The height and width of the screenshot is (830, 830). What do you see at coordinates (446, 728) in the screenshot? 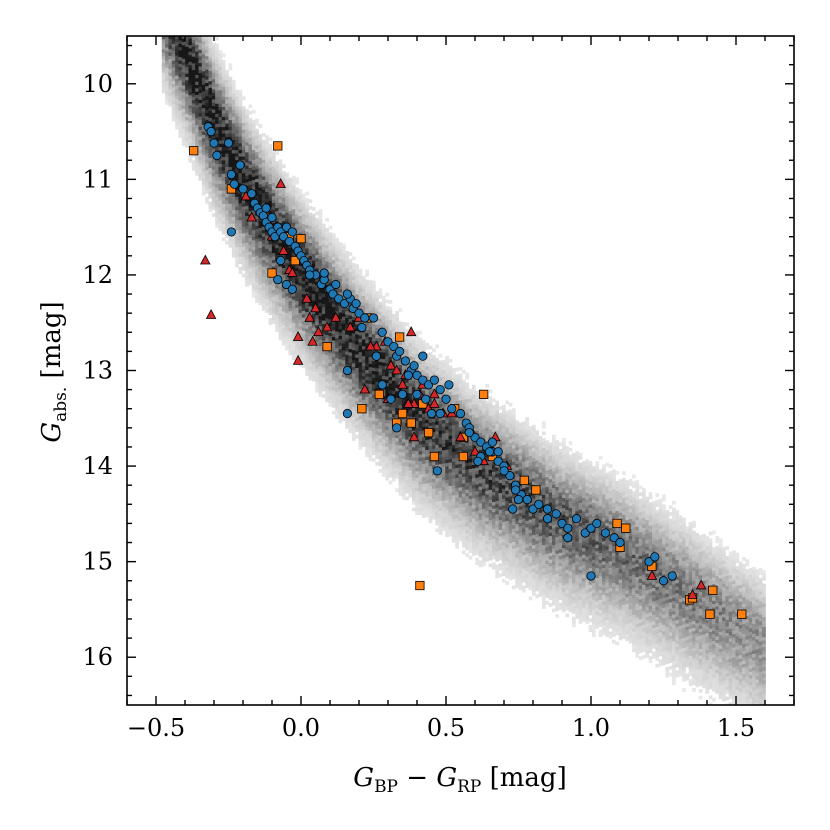
I see `x-tick-label: 0.5` at bounding box center [446, 728].